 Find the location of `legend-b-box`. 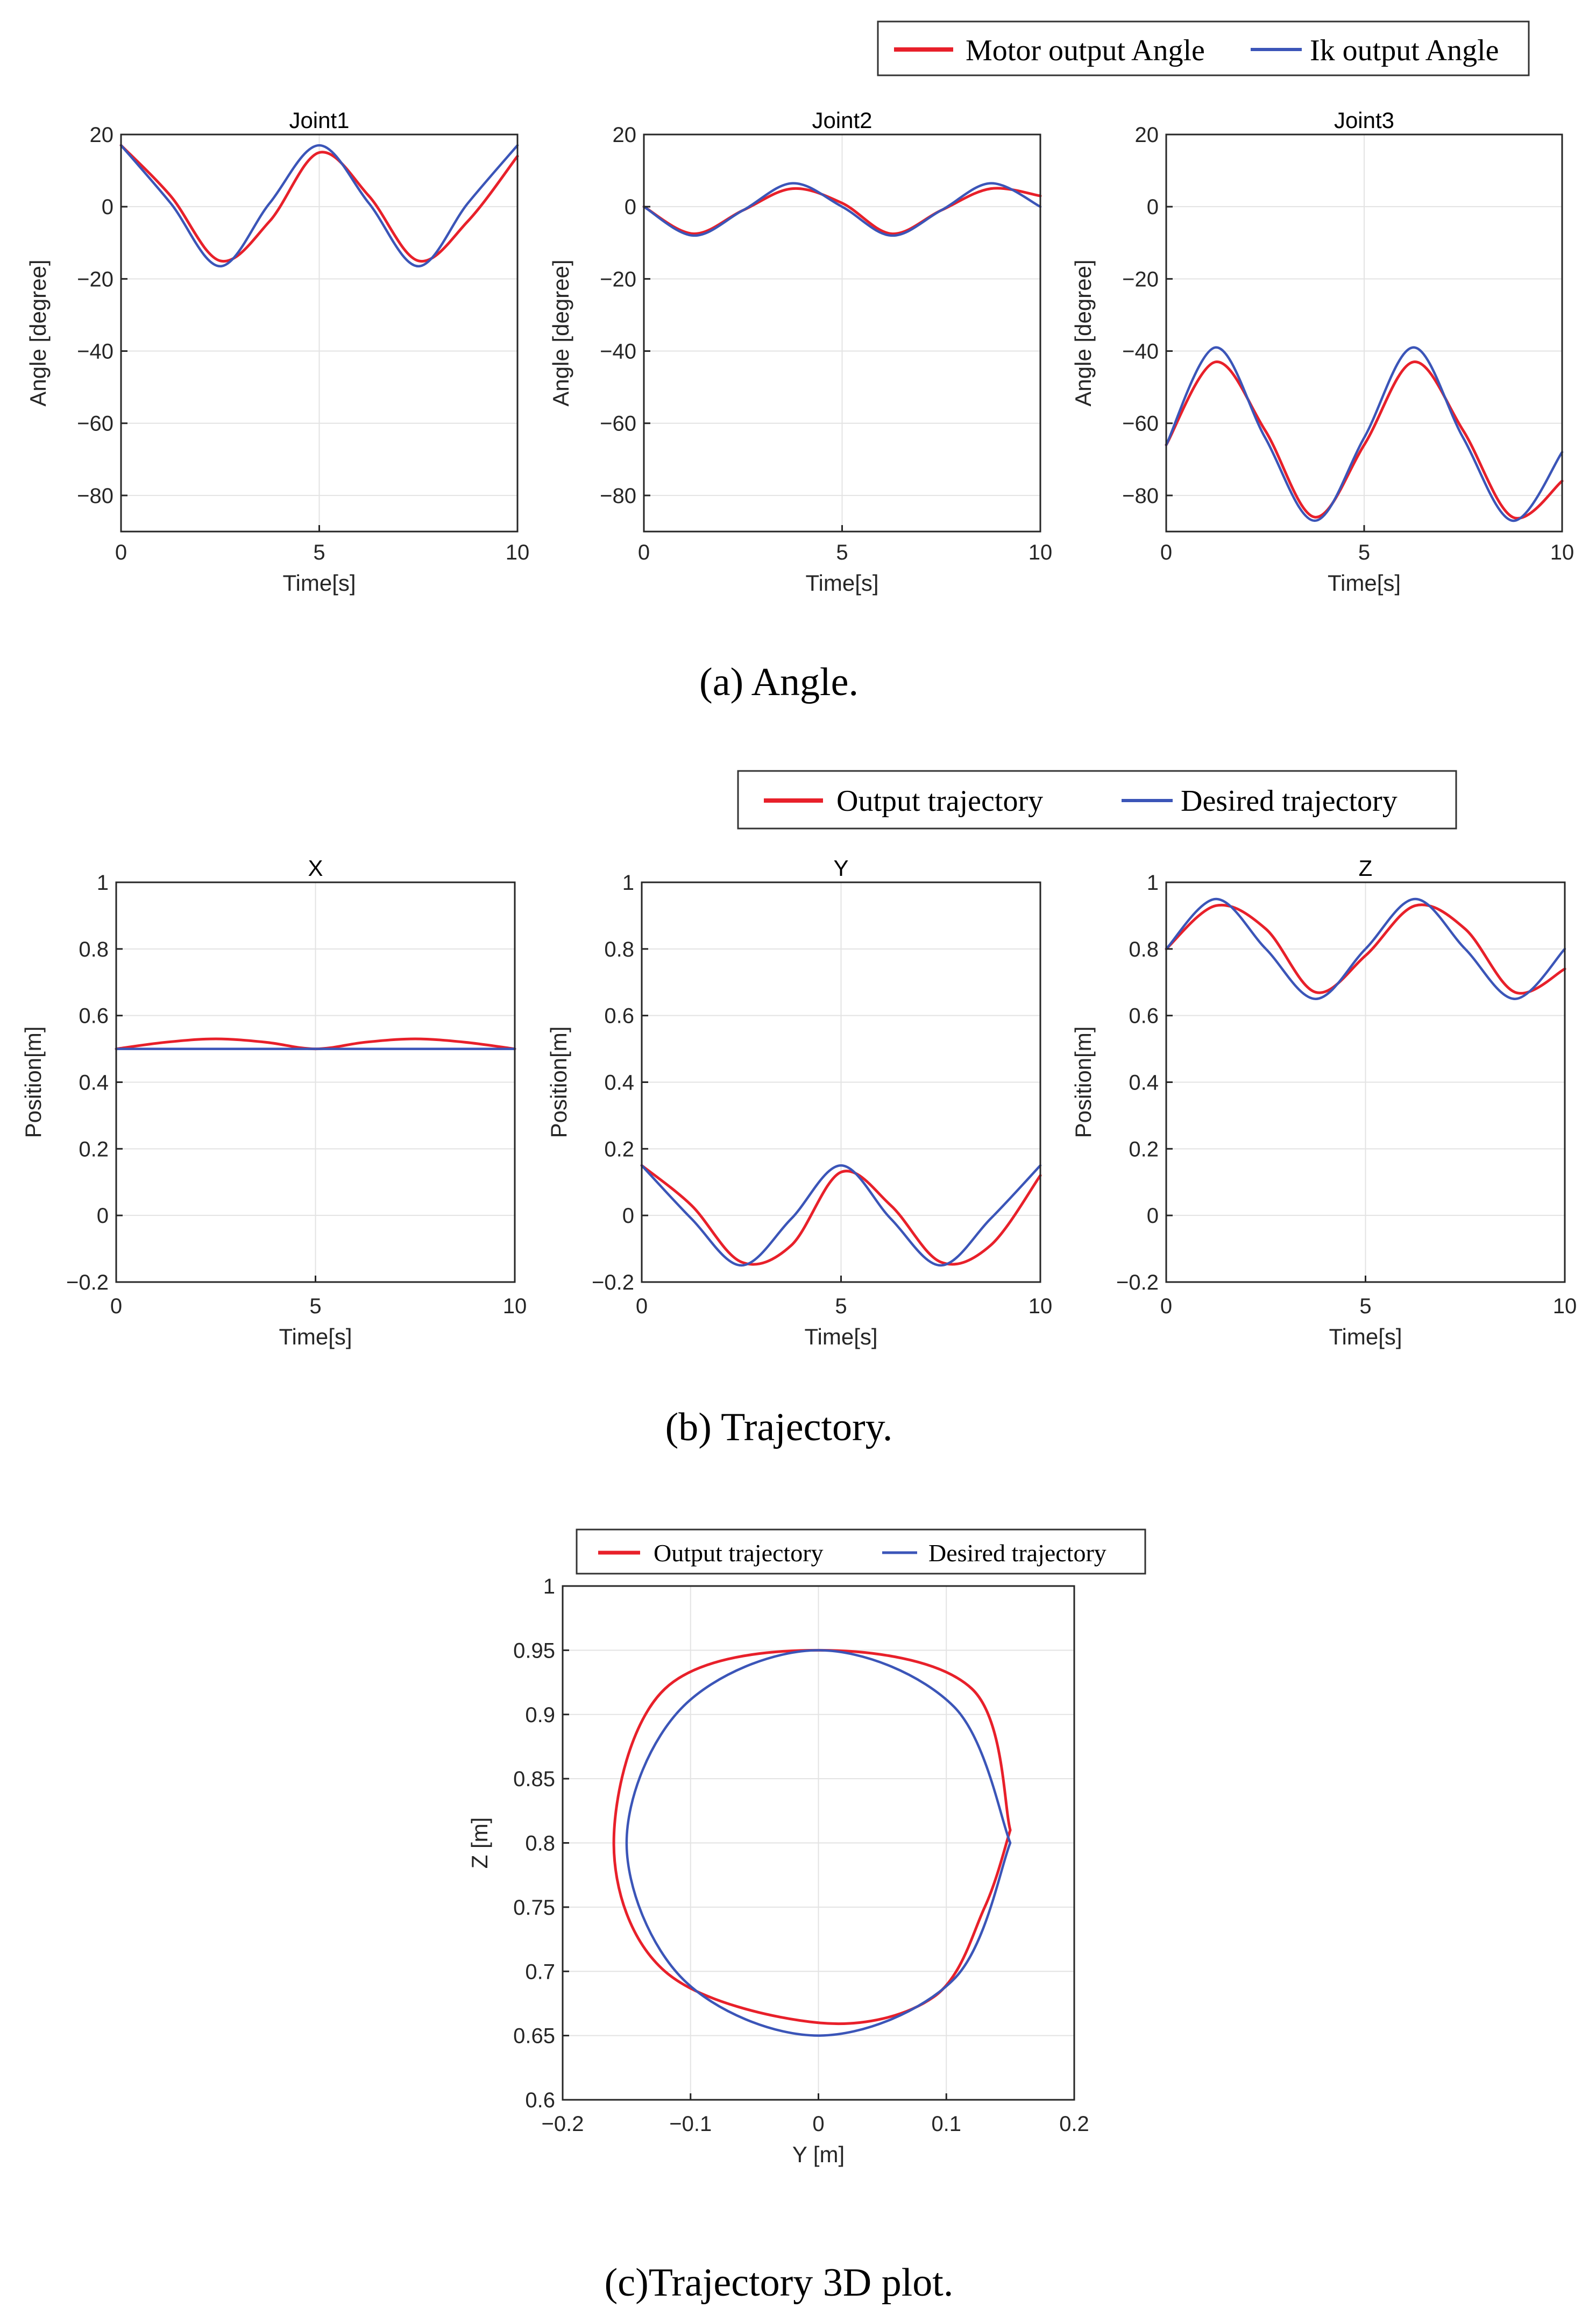

legend-b-box is located at coordinates (1097, 800).